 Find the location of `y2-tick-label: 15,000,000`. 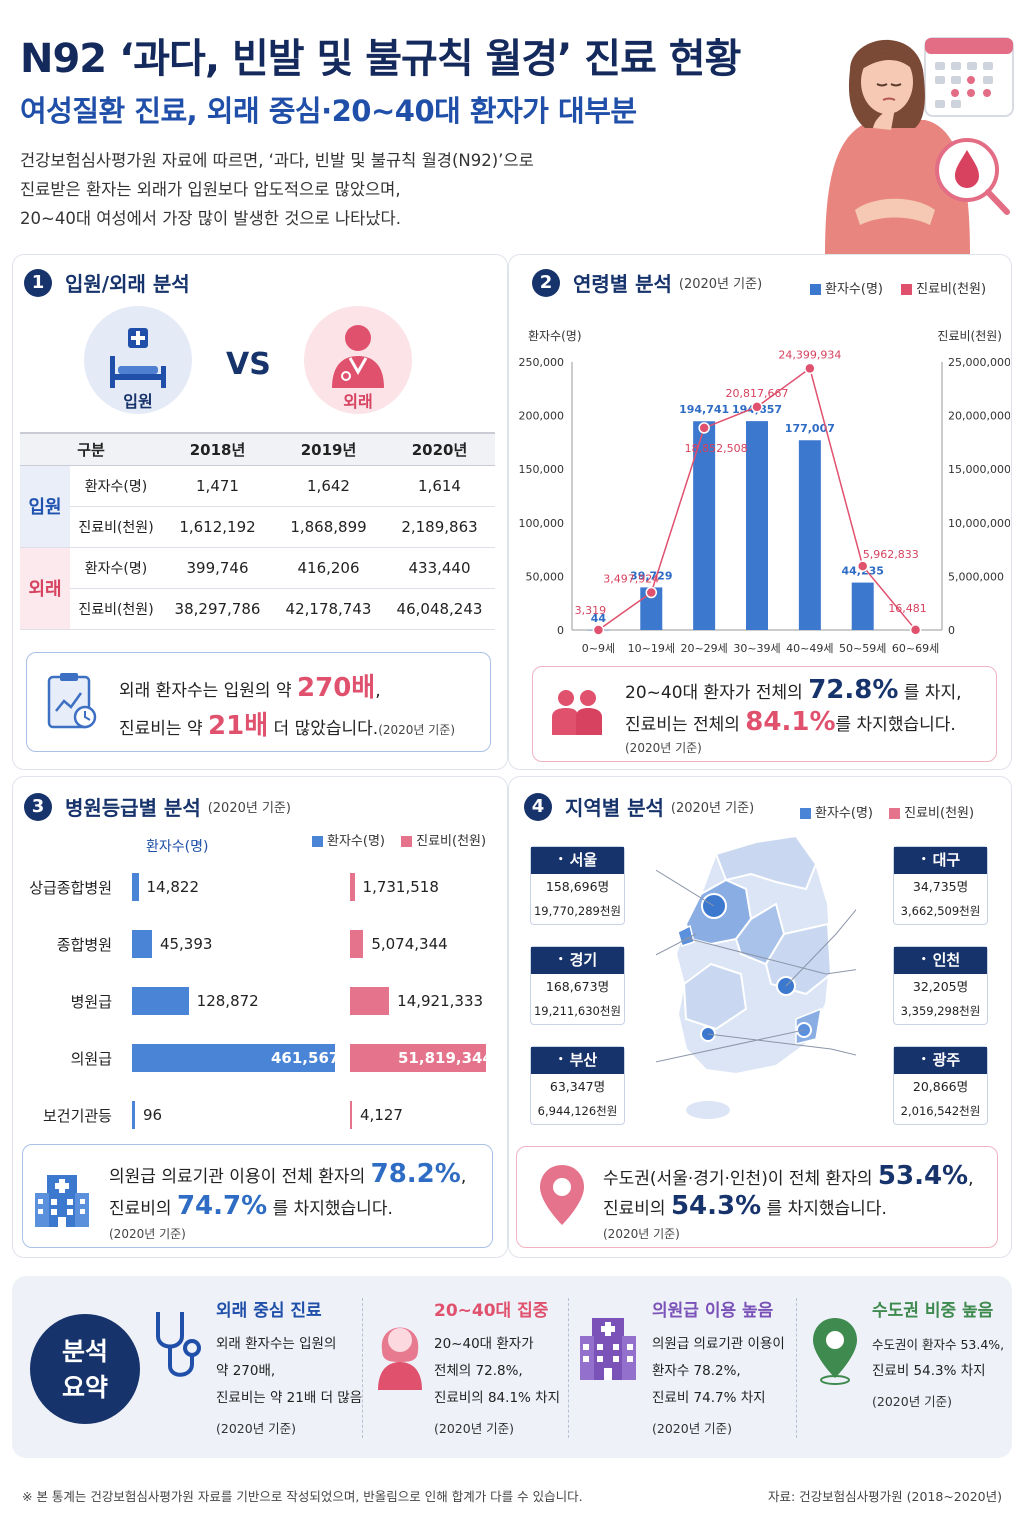

y2-tick-label: 15,000,000 is located at coordinates (979, 469).